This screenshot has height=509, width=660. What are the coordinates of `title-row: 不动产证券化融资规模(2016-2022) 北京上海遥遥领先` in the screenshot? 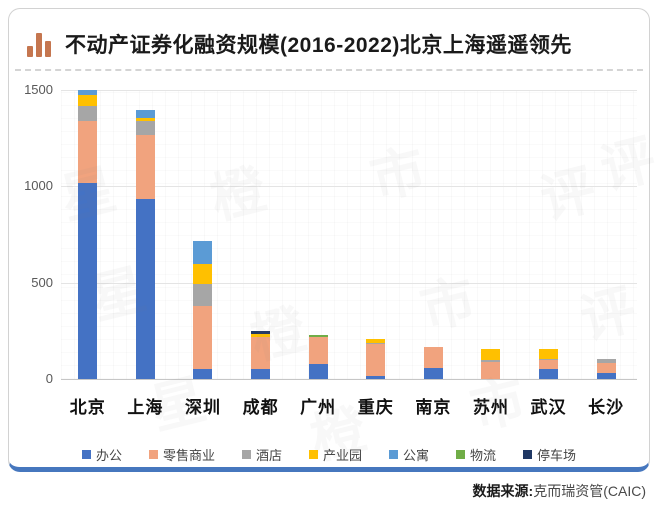 It's located at (329, 44).